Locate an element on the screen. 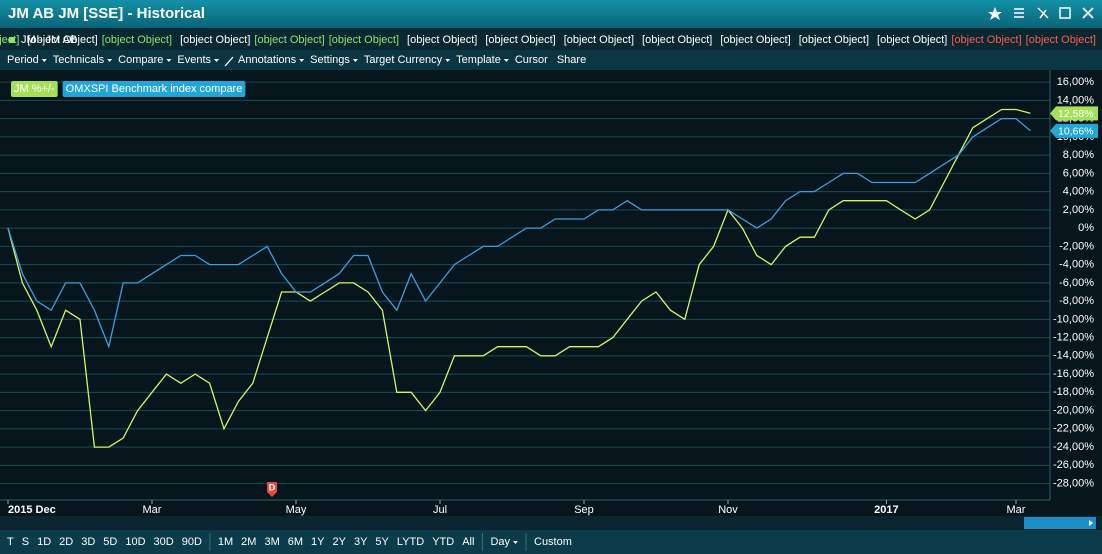  period-button: 10D is located at coordinates (135, 542).